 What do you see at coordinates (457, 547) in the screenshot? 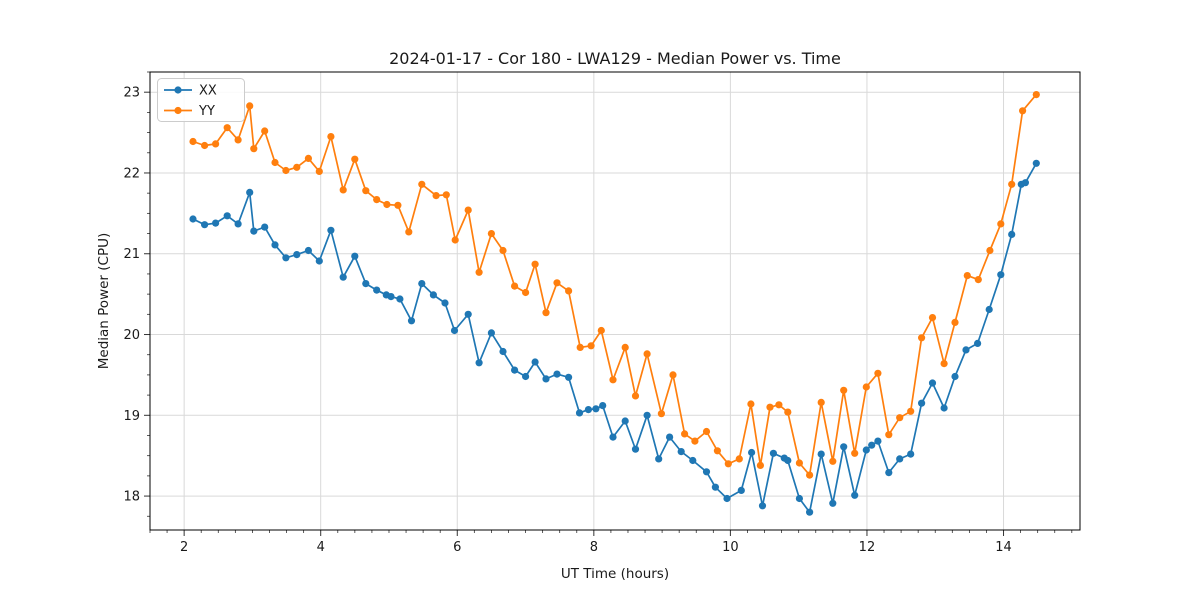
I see `x-tick-label: 6` at bounding box center [457, 547].